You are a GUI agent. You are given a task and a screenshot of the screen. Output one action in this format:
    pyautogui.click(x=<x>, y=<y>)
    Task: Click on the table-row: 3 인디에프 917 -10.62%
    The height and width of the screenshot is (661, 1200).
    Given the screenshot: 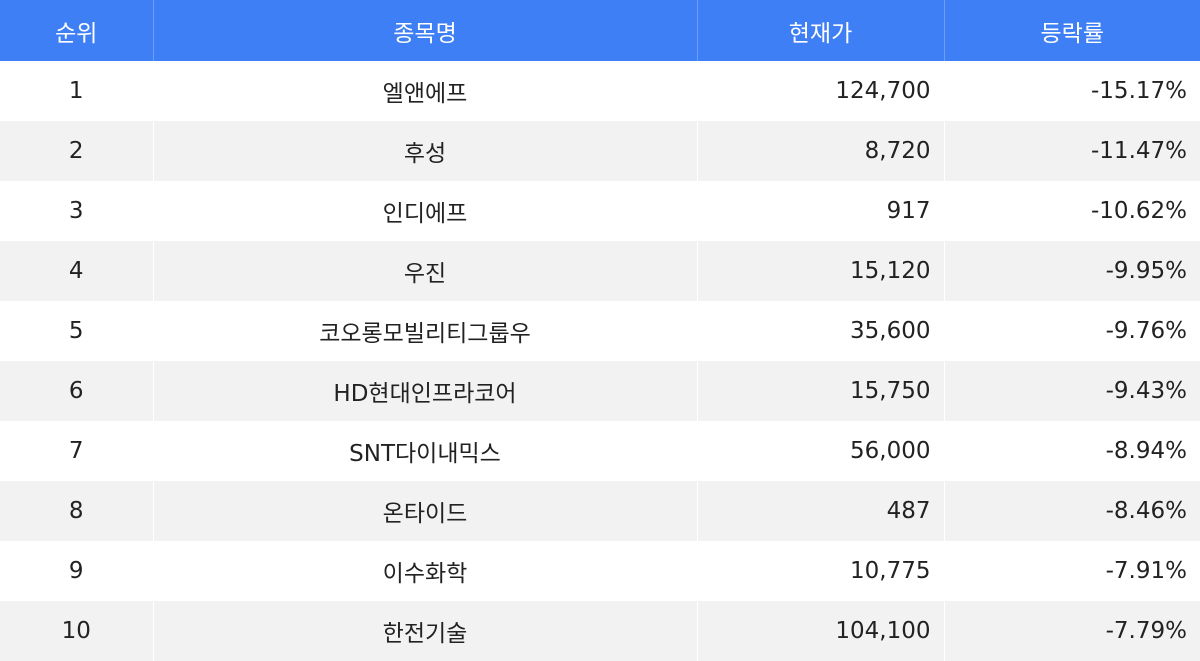 What is the action you would take?
    pyautogui.click(x=600, y=211)
    